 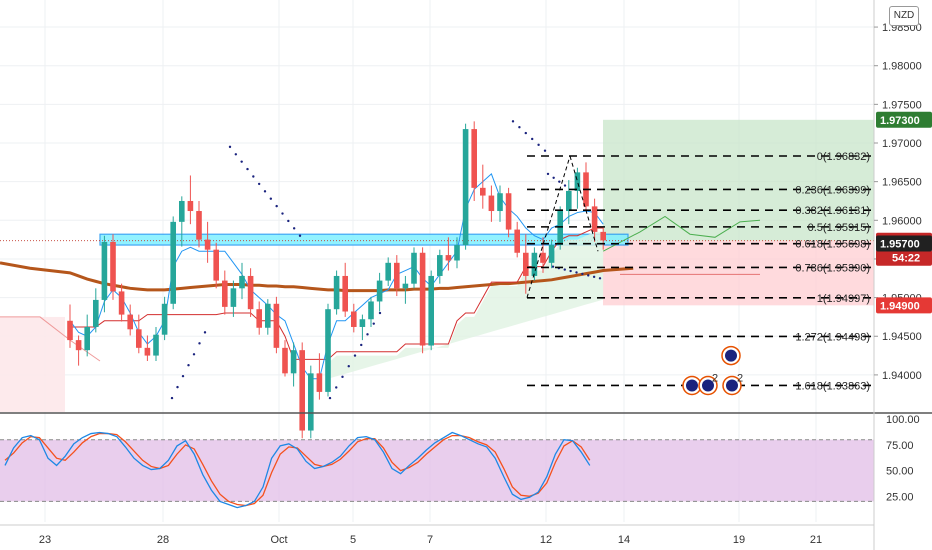 What do you see at coordinates (904, 243) in the screenshot?
I see `entry-price-badge` at bounding box center [904, 243].